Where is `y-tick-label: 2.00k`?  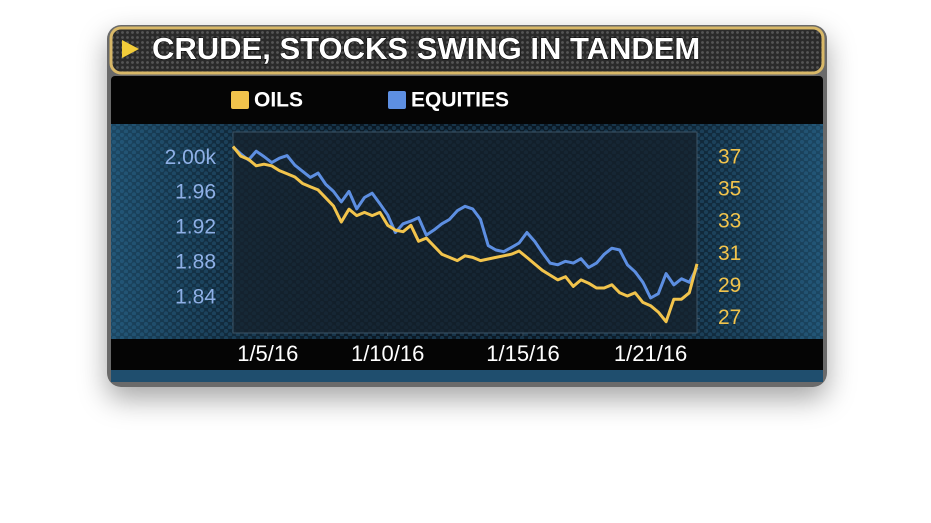 y-tick-label: 2.00k is located at coordinates (191, 157).